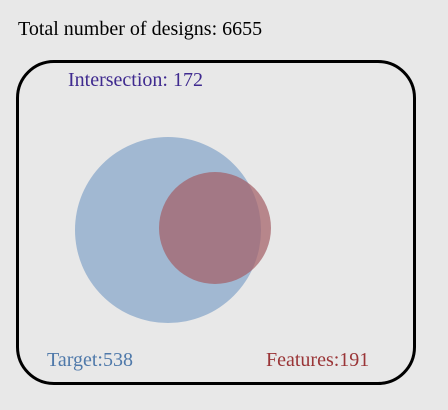 This screenshot has height=410, width=448. Describe the element at coordinates (318, 360) in the screenshot. I see `features-label: Features:191` at that location.